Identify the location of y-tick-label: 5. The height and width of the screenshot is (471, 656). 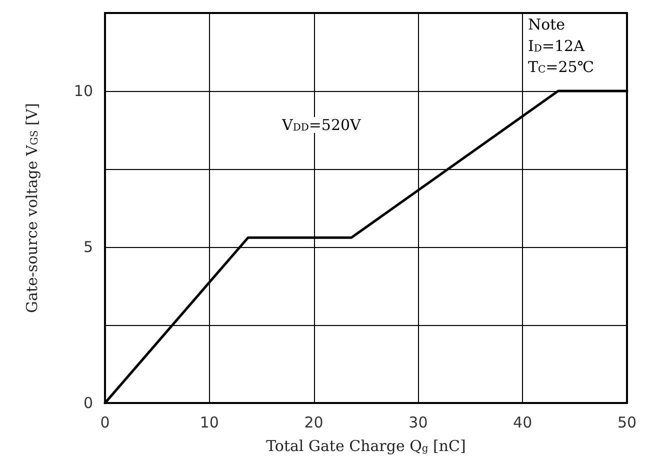
(88, 247).